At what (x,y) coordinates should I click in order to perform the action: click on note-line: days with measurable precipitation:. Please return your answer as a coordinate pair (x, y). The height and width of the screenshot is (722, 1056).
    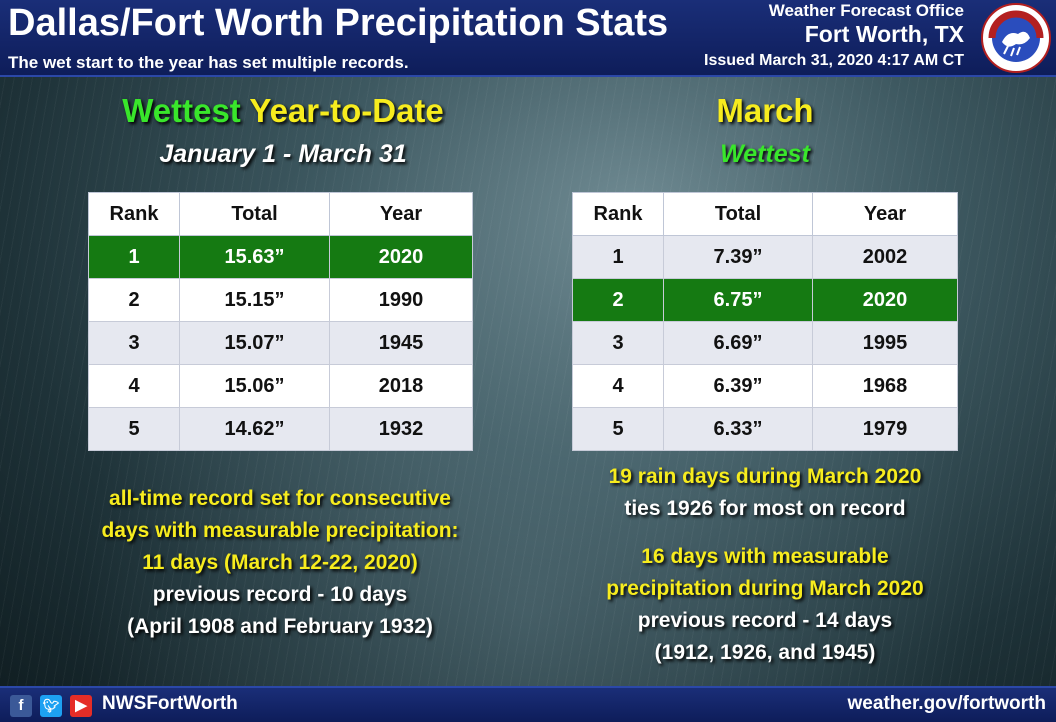
    Looking at the image, I should click on (280, 530).